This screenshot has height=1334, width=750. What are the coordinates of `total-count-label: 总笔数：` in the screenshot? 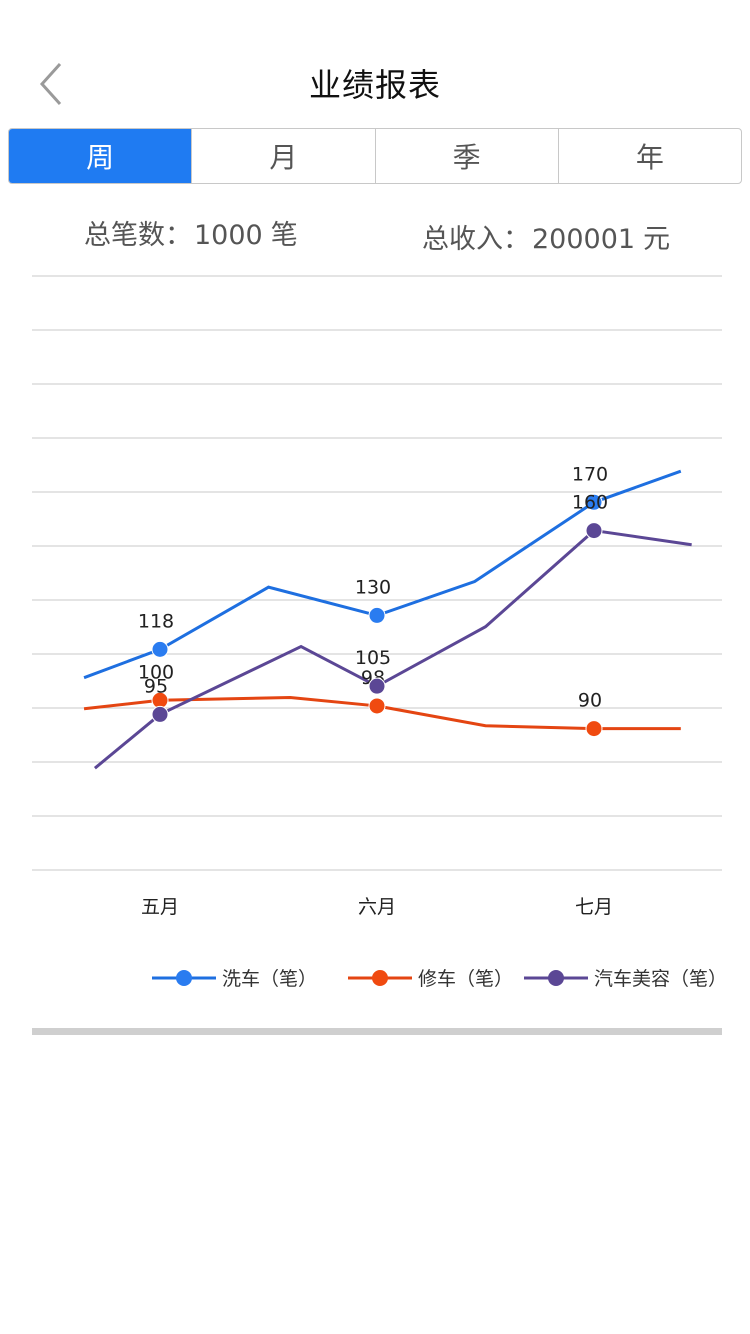 It's located at (138, 235).